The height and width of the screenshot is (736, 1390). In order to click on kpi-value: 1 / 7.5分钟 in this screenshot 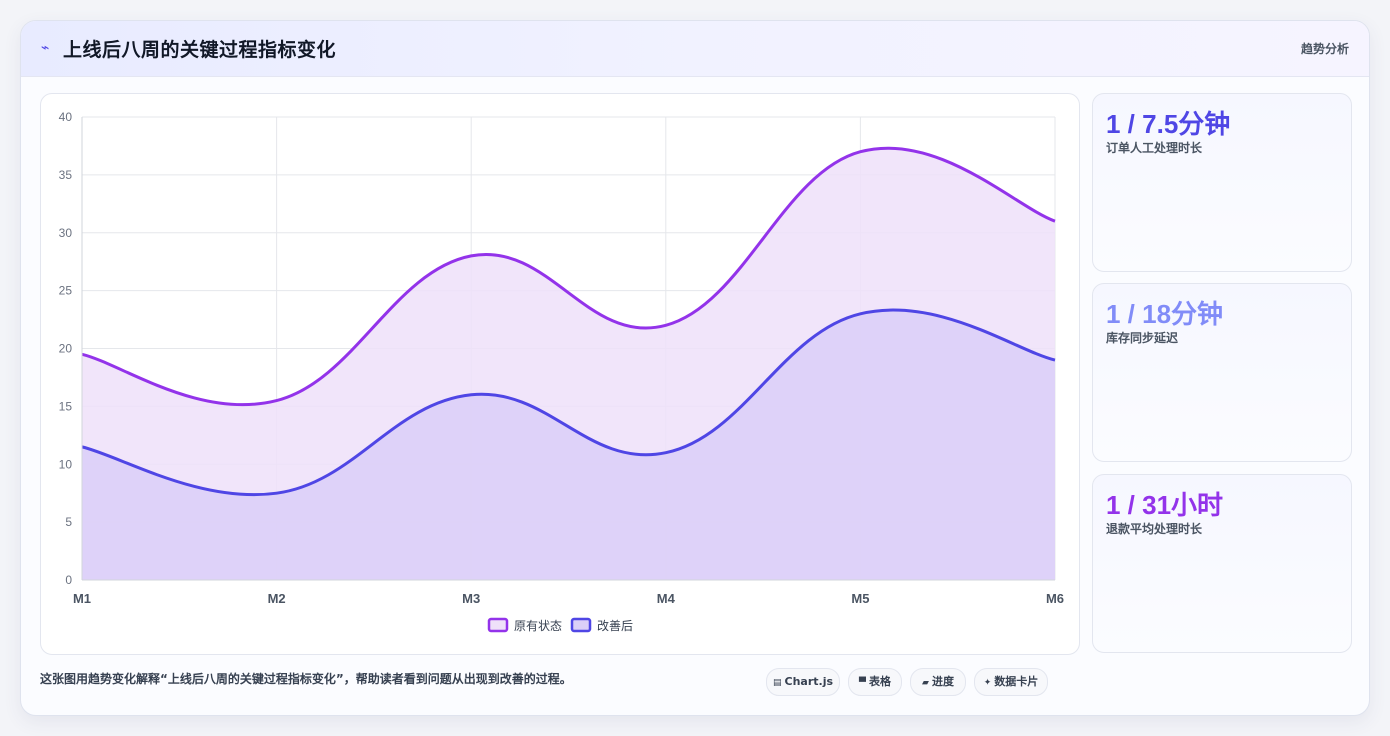, I will do `click(1168, 124)`.